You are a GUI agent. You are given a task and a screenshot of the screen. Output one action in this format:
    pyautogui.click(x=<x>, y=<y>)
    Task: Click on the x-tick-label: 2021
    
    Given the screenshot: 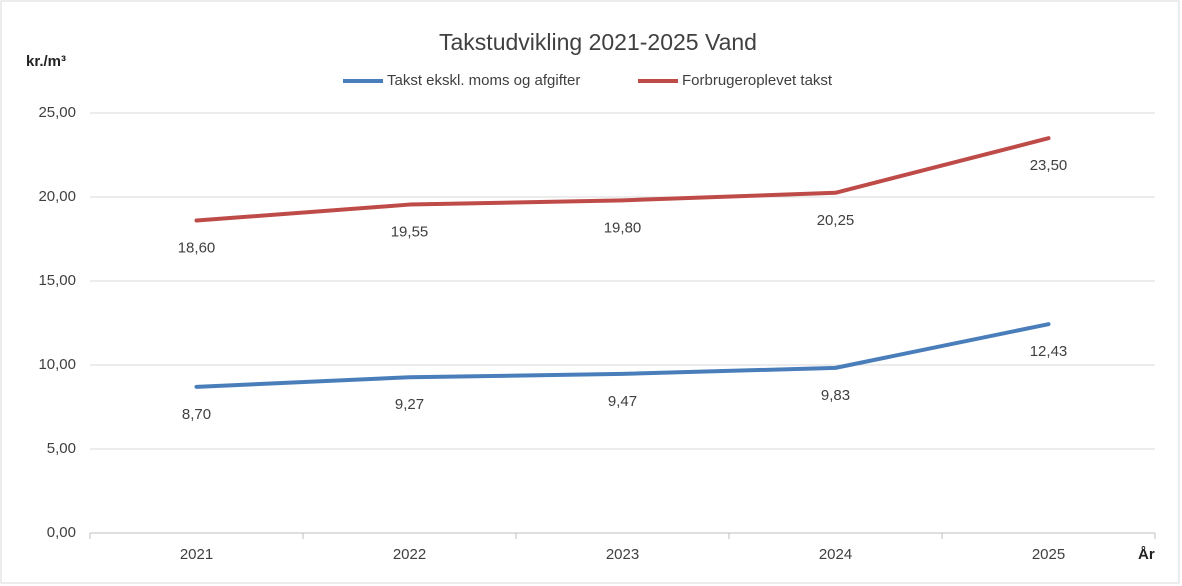 What is the action you would take?
    pyautogui.click(x=196, y=554)
    